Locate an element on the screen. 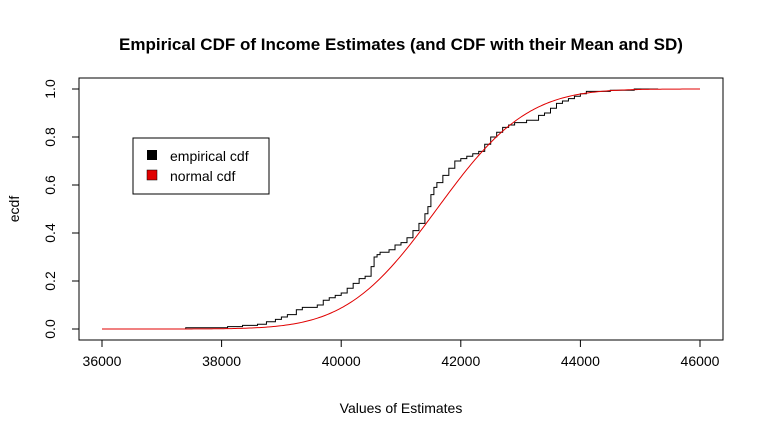 The height and width of the screenshot is (437, 765). y-tick-label: 0.2 is located at coordinates (50, 281).